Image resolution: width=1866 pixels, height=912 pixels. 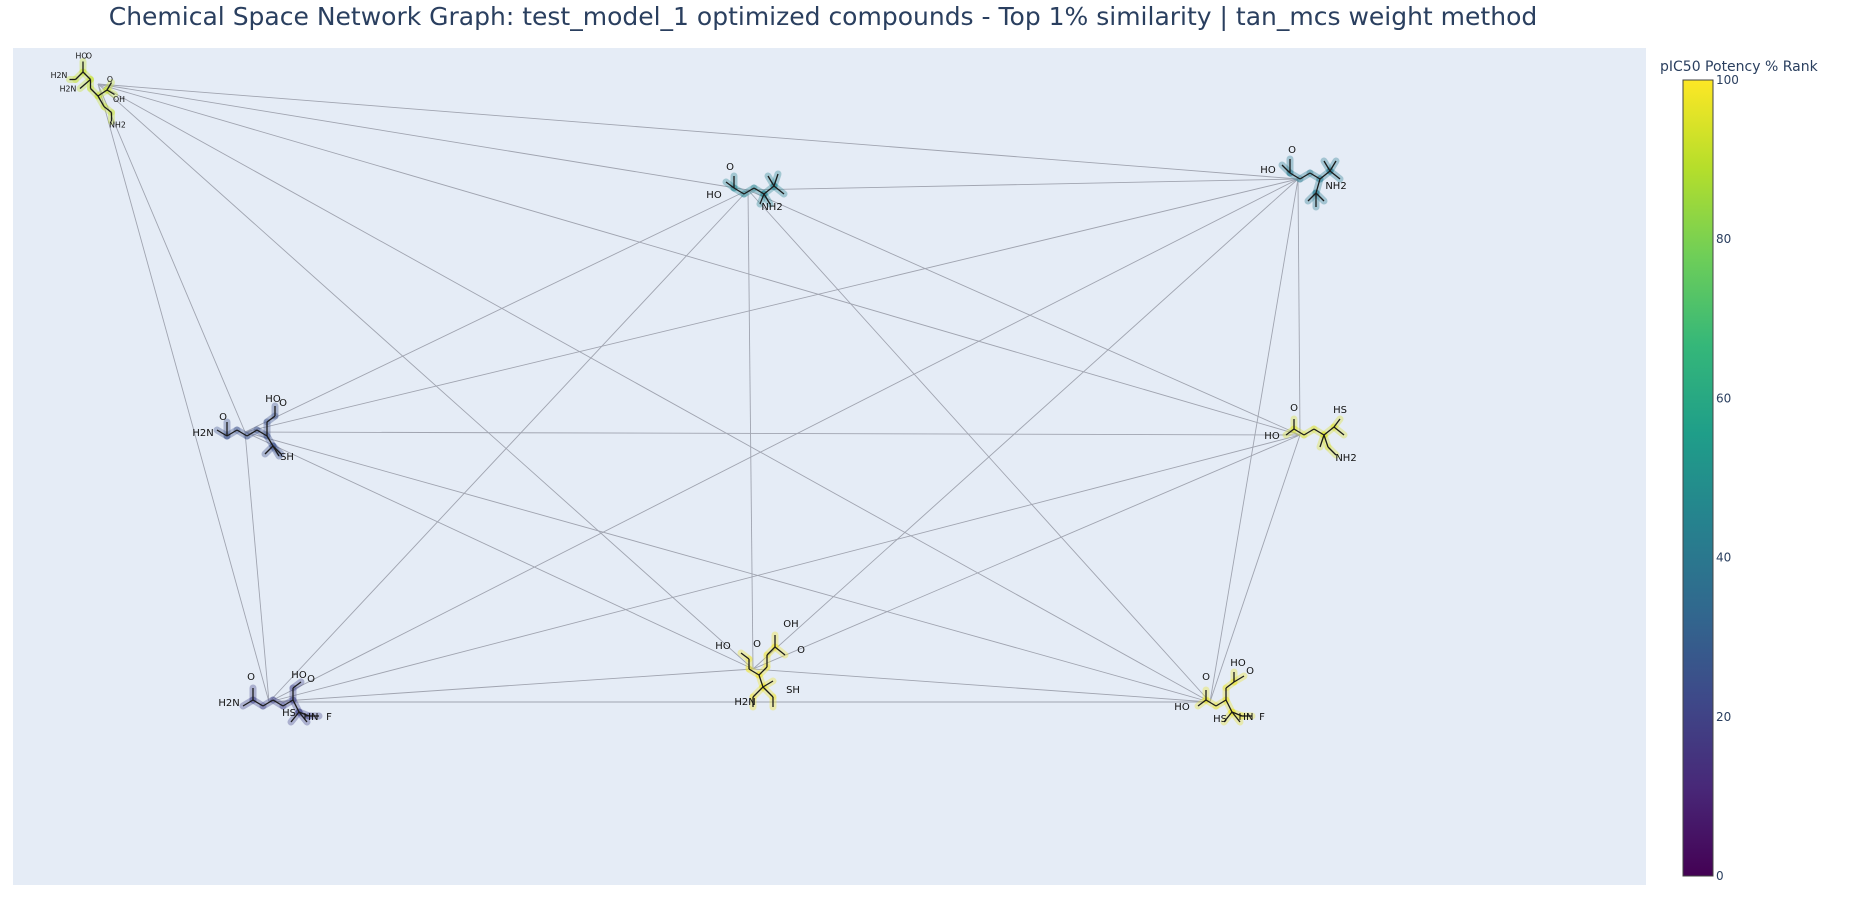 I want to click on atom-label: SH, so click(x=793, y=690).